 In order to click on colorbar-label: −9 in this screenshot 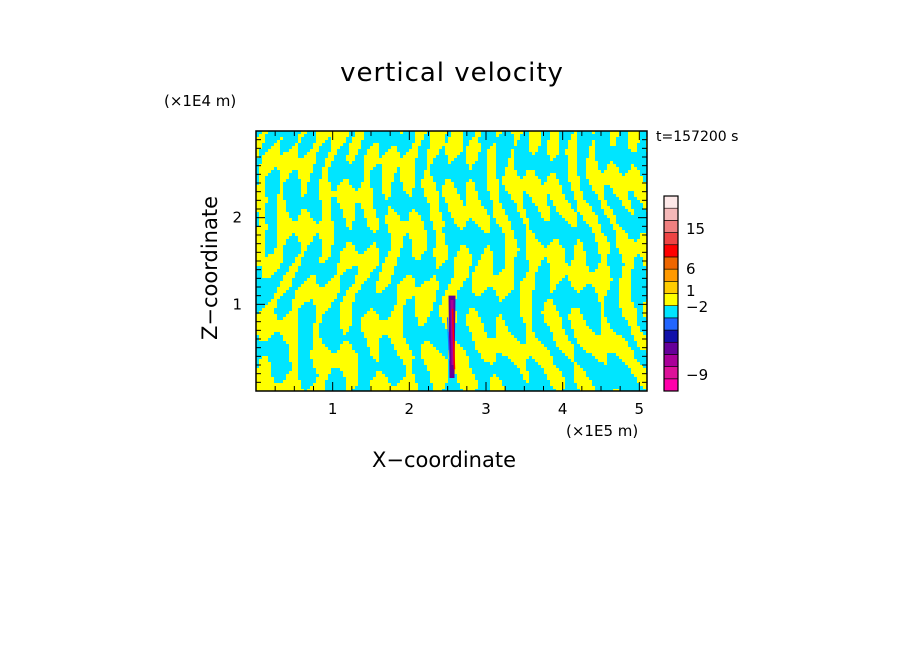, I will do `click(697, 375)`.